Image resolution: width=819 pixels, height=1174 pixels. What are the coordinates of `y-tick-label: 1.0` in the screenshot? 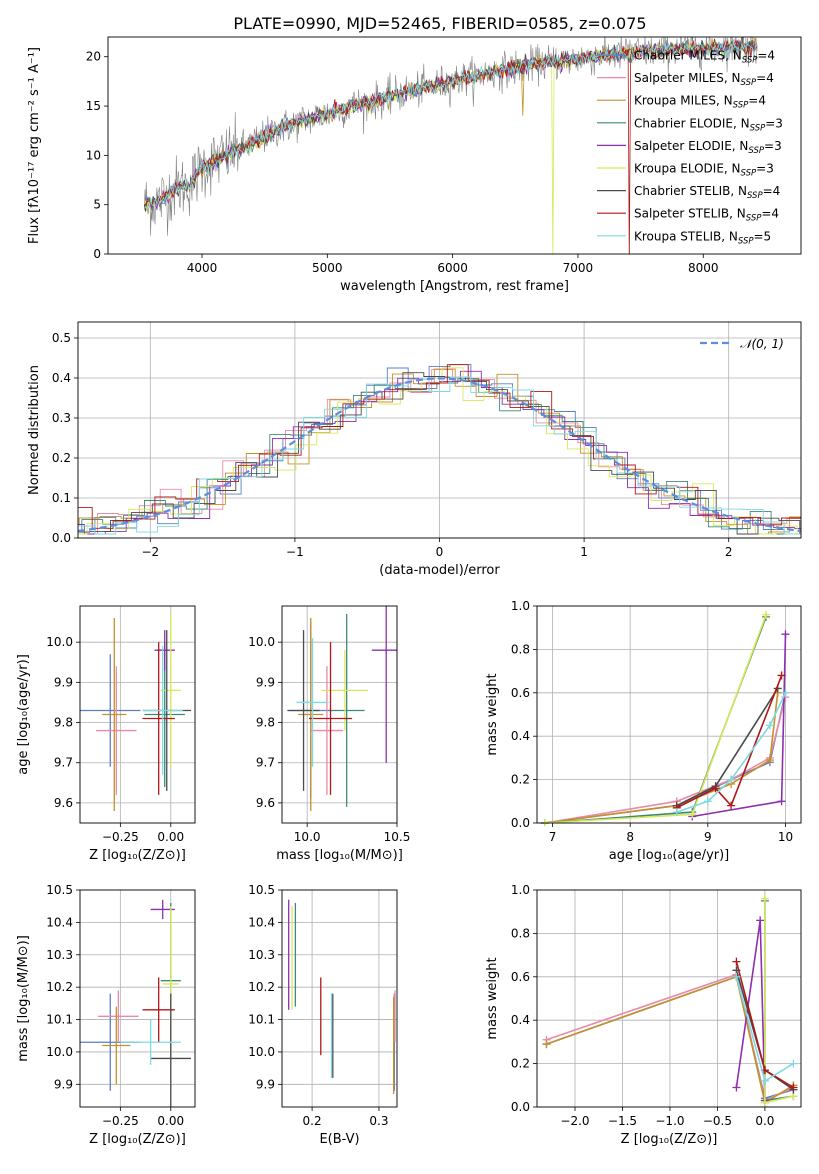 It's located at (520, 890).